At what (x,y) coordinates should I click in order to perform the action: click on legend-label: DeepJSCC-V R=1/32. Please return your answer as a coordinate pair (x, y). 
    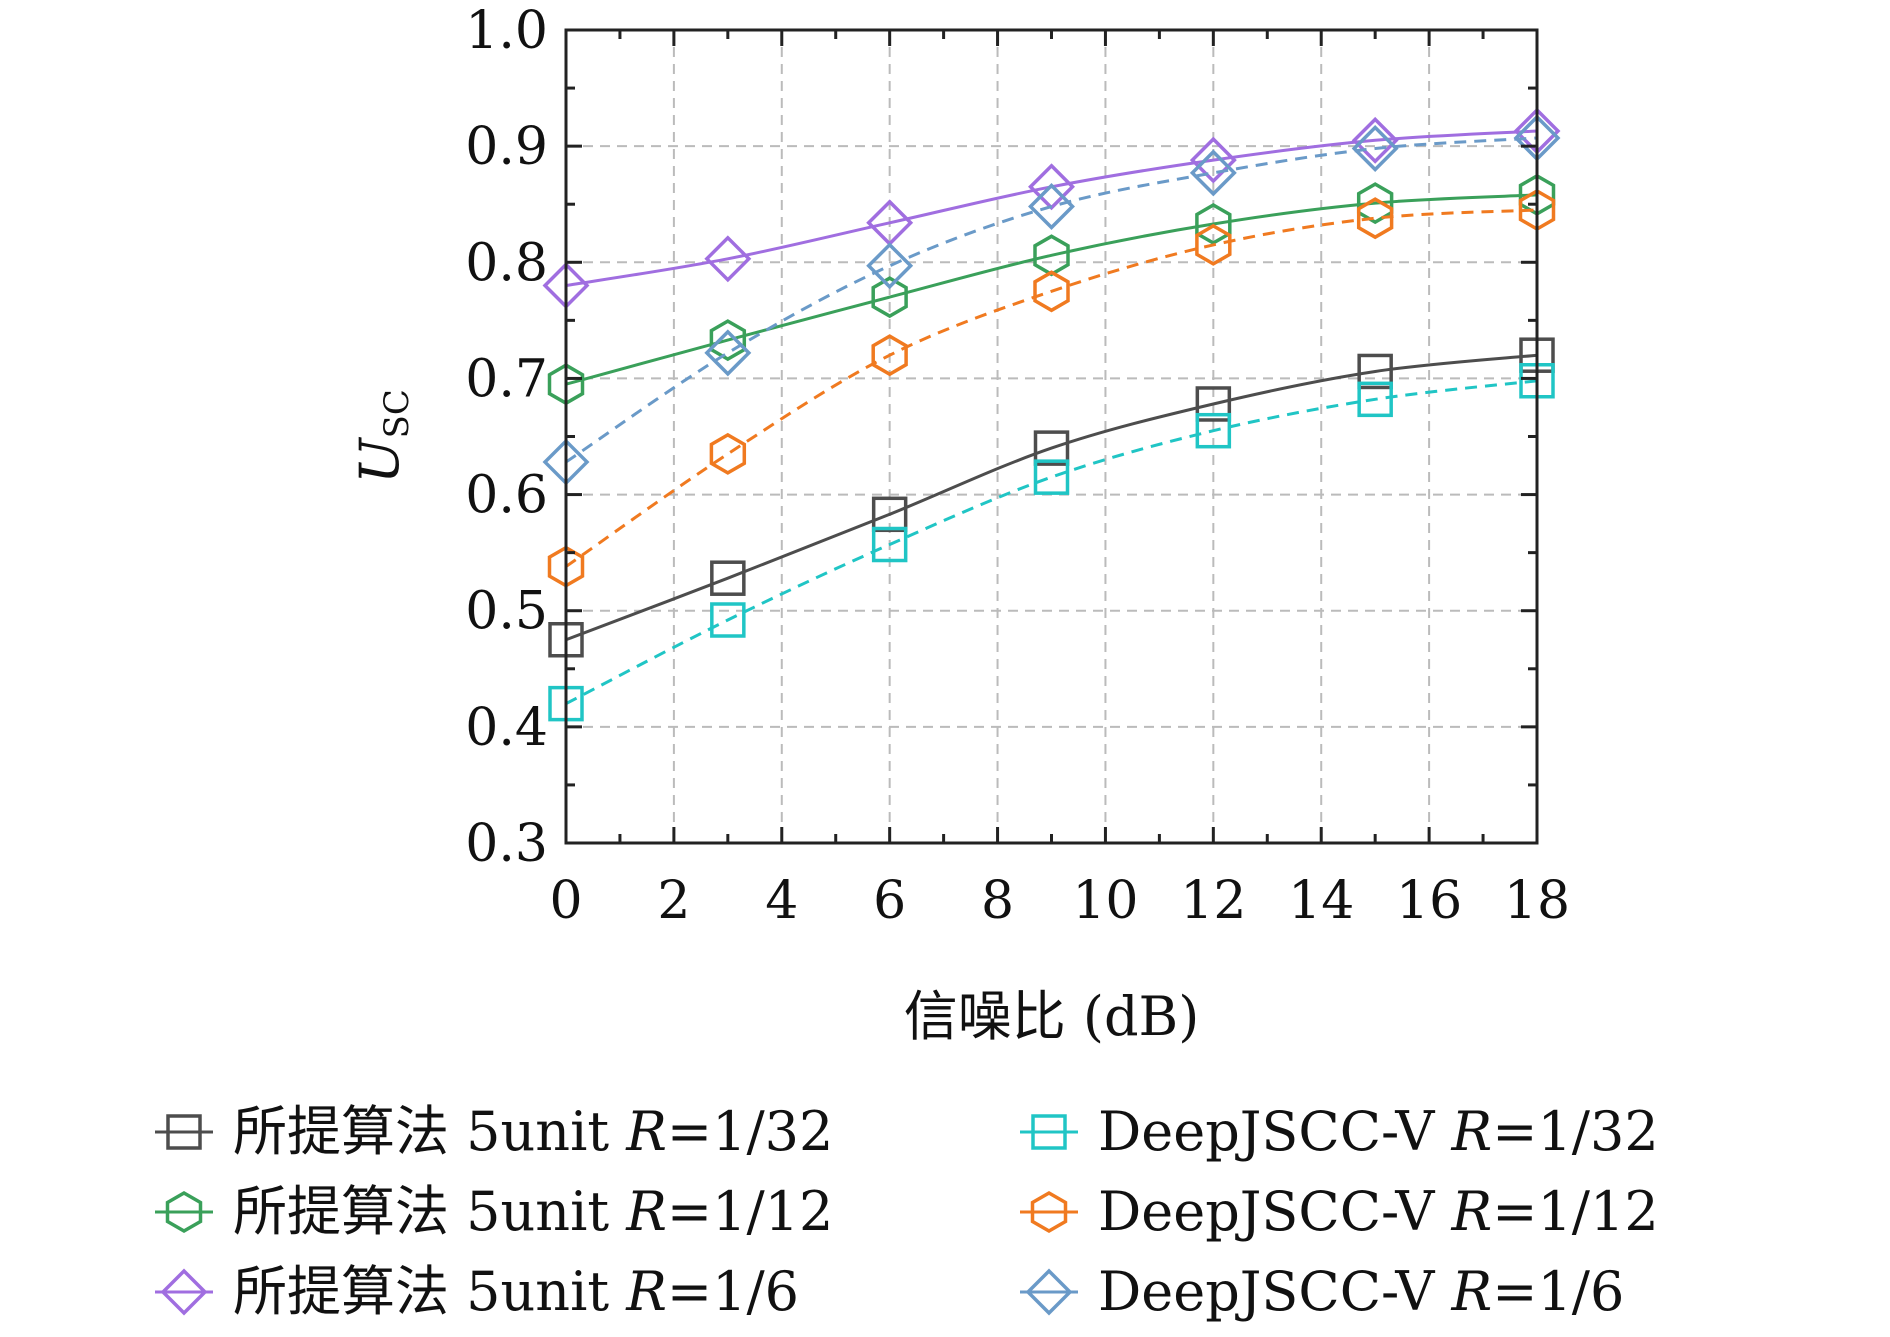
    Looking at the image, I should click on (1378, 1131).